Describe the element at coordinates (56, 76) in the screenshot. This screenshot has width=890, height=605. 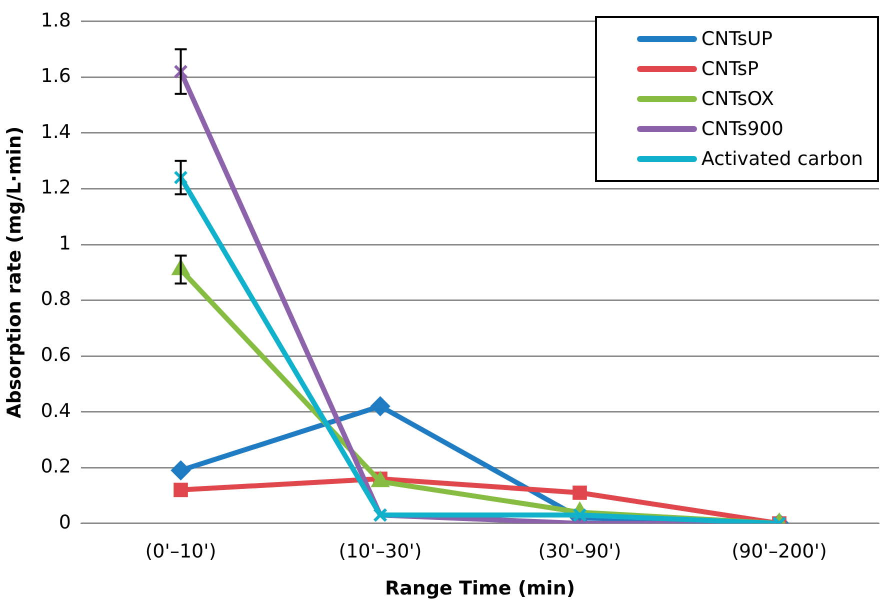
I see `y-tick-label: 1.6` at that location.